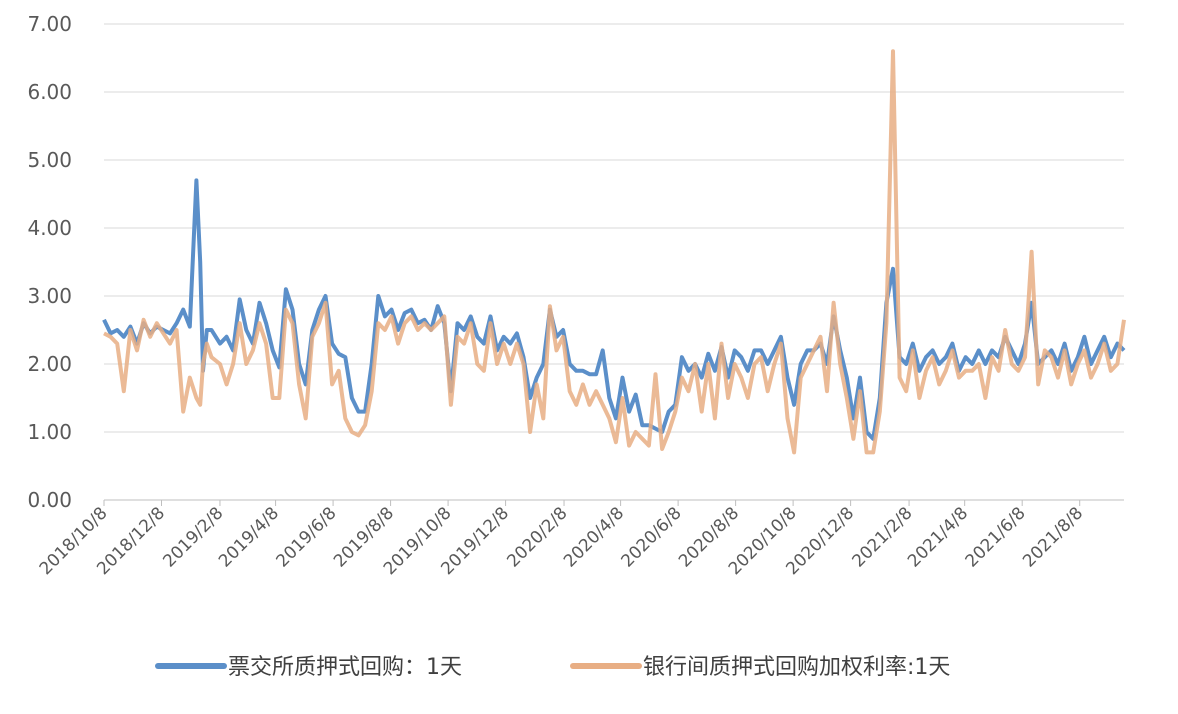 This screenshot has width=1178, height=714. Describe the element at coordinates (537, 537) in the screenshot. I see `x-tick-label: 2020/2/8` at that location.